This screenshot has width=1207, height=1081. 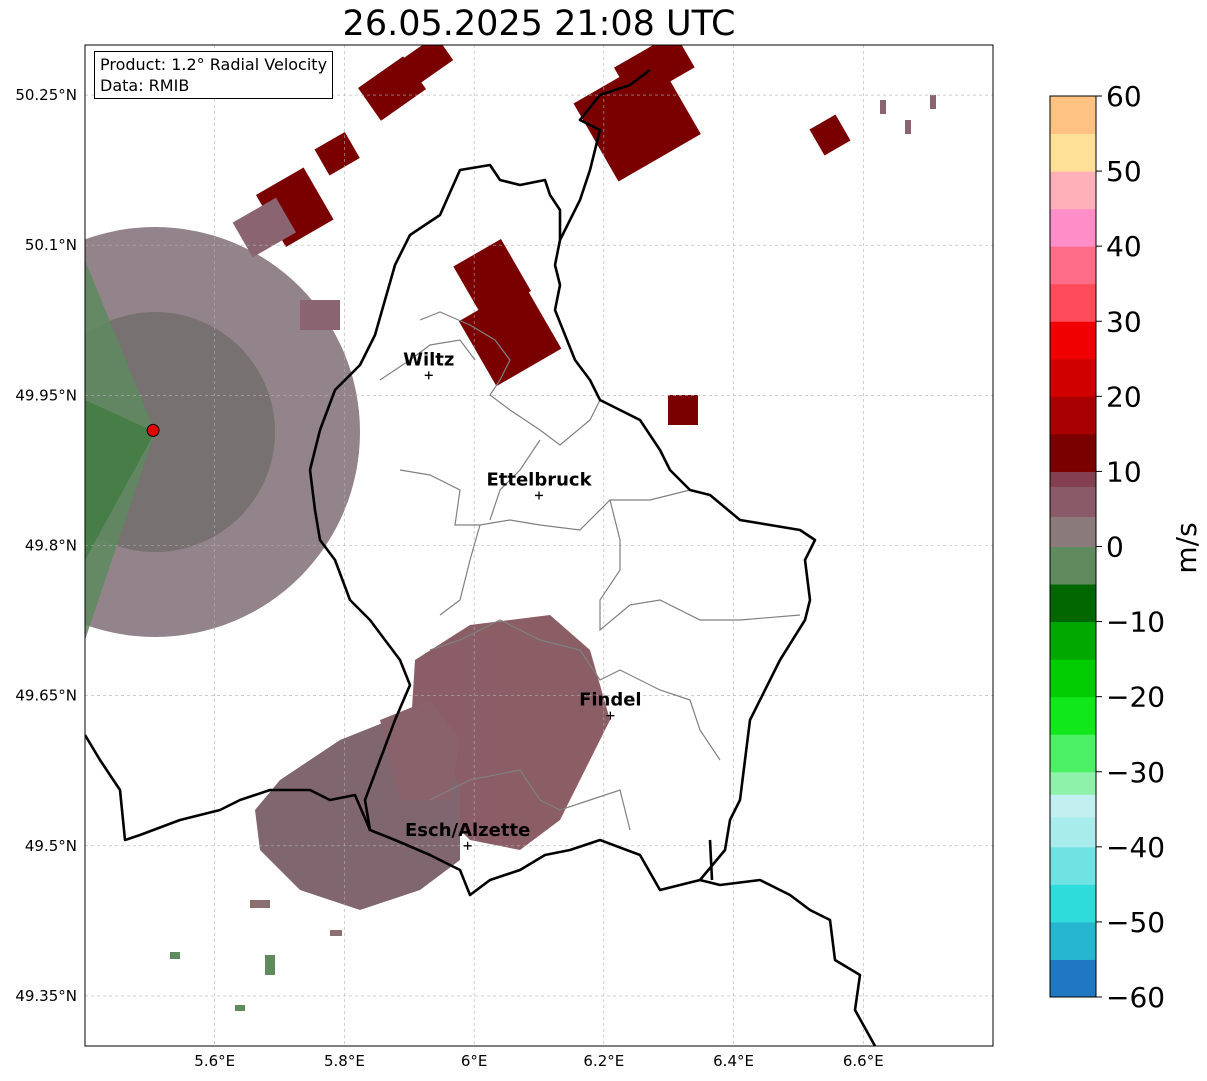 I want to click on fr-lu-border-link, so click(x=711, y=860).